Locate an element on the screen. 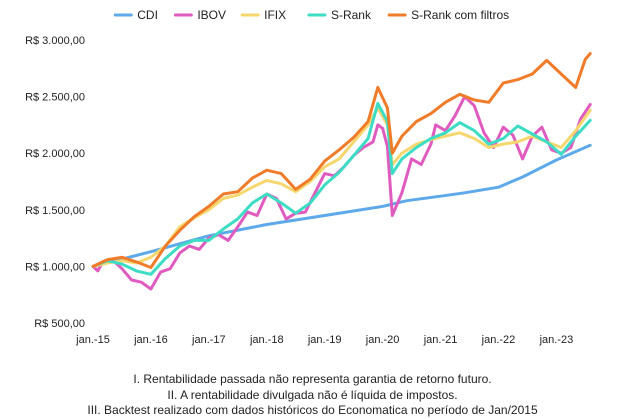 The width and height of the screenshot is (625, 419). chart-legend: CDI IBOV IFIX S-Rank S-Rank com filtros is located at coordinates (311, 15).